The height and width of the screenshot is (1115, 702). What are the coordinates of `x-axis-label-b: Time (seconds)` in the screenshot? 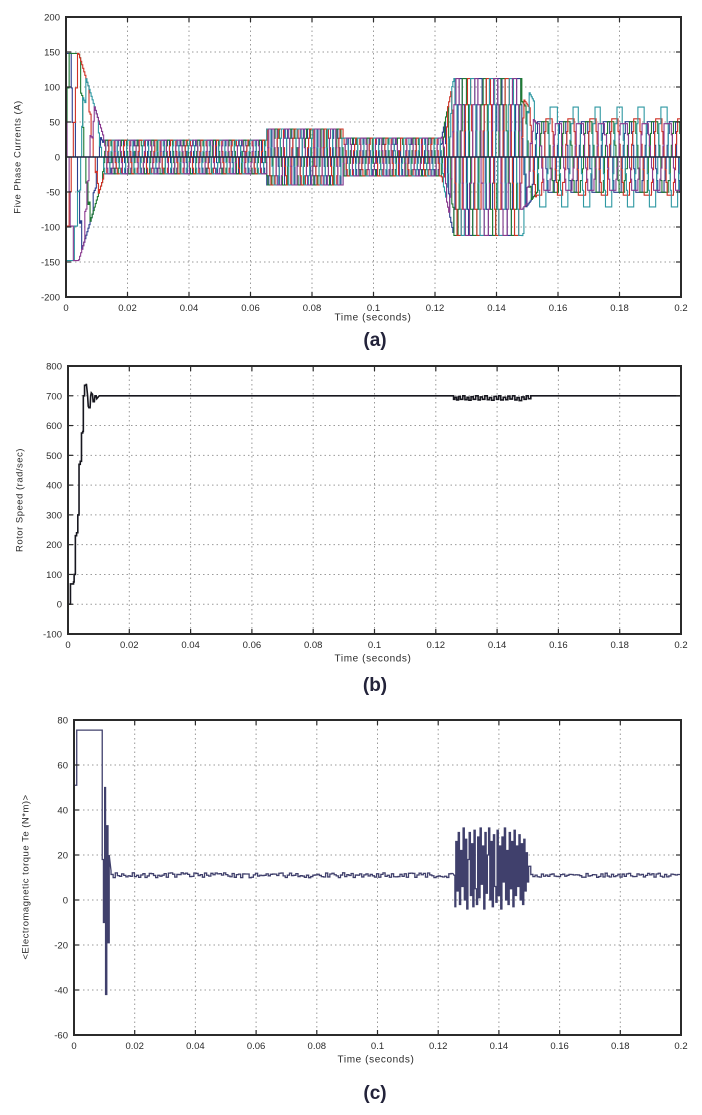 It's located at (373, 659).